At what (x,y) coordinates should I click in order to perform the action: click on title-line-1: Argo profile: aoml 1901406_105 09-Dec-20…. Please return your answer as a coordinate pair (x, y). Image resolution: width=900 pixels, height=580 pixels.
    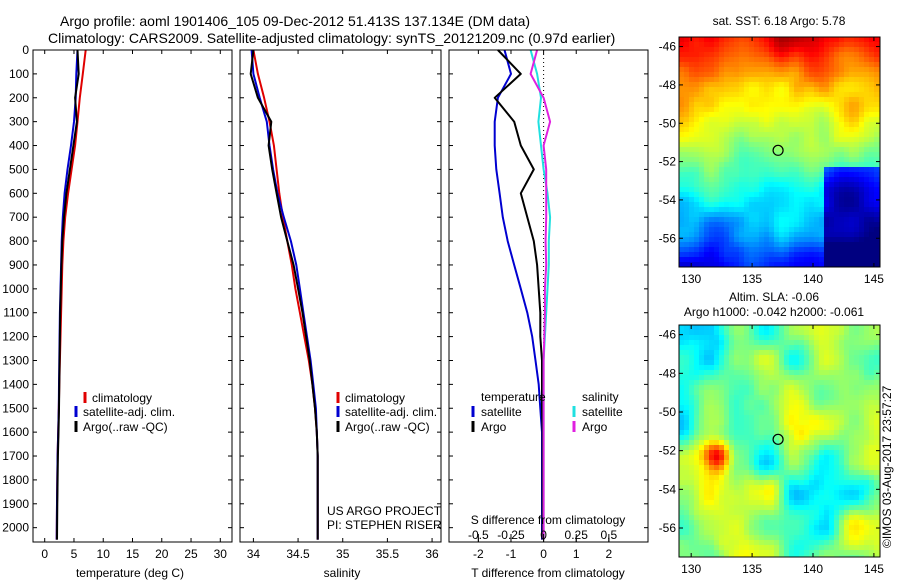
    Looking at the image, I should click on (295, 21).